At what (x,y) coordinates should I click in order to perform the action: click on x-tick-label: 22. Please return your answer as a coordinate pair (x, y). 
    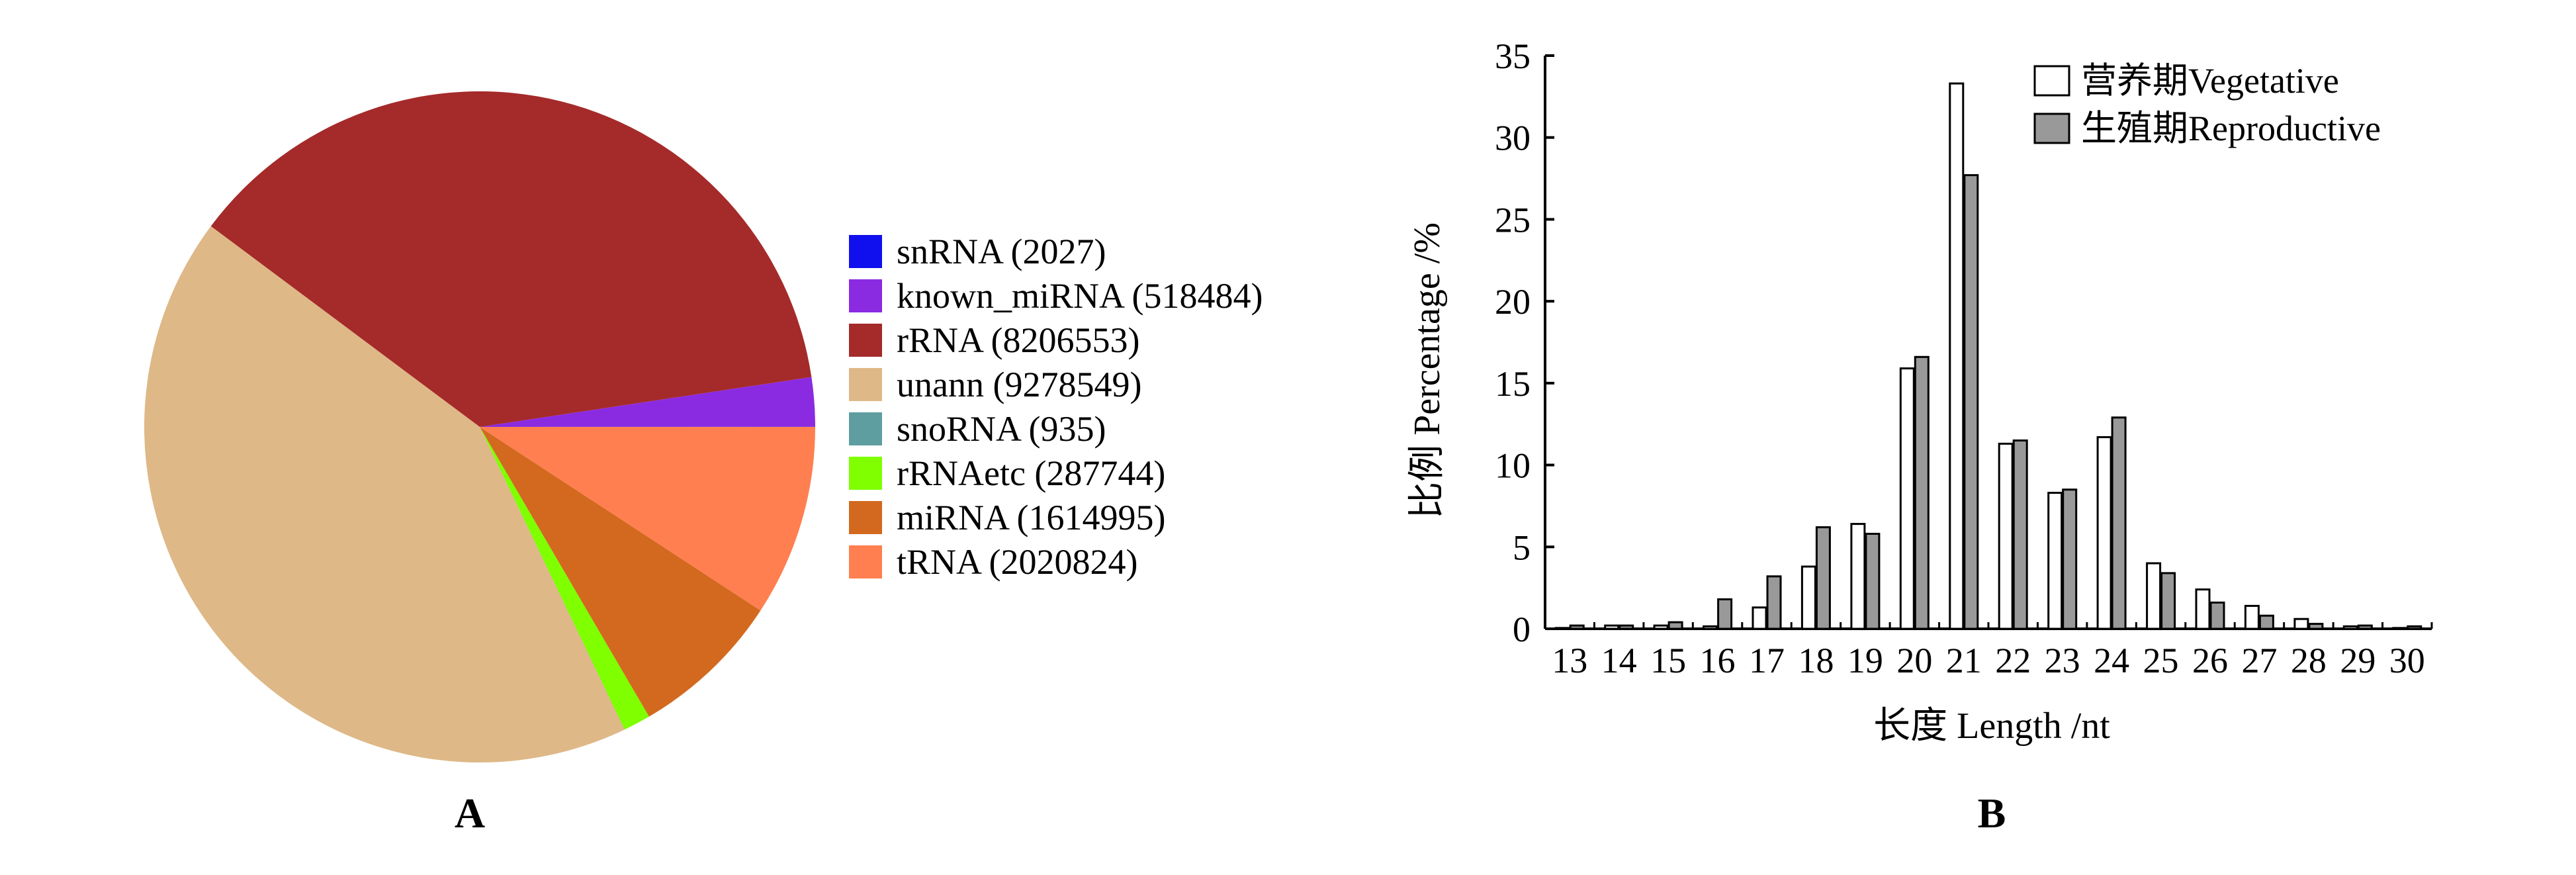
    Looking at the image, I should click on (2013, 660).